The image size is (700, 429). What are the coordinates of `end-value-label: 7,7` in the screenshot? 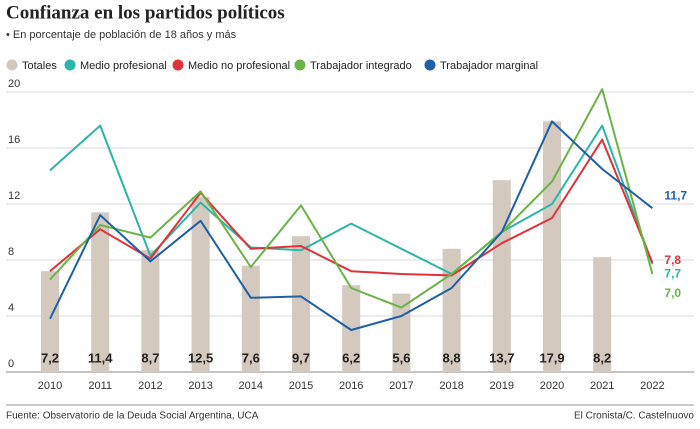 It's located at (672, 273).